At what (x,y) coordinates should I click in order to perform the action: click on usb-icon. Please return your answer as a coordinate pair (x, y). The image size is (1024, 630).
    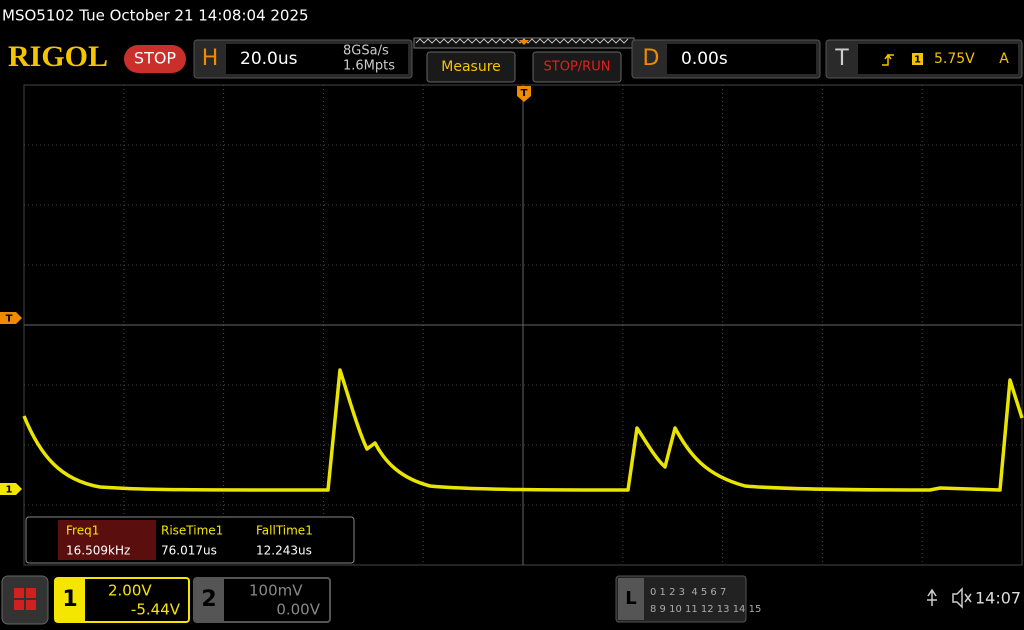
    Looking at the image, I should click on (932, 597).